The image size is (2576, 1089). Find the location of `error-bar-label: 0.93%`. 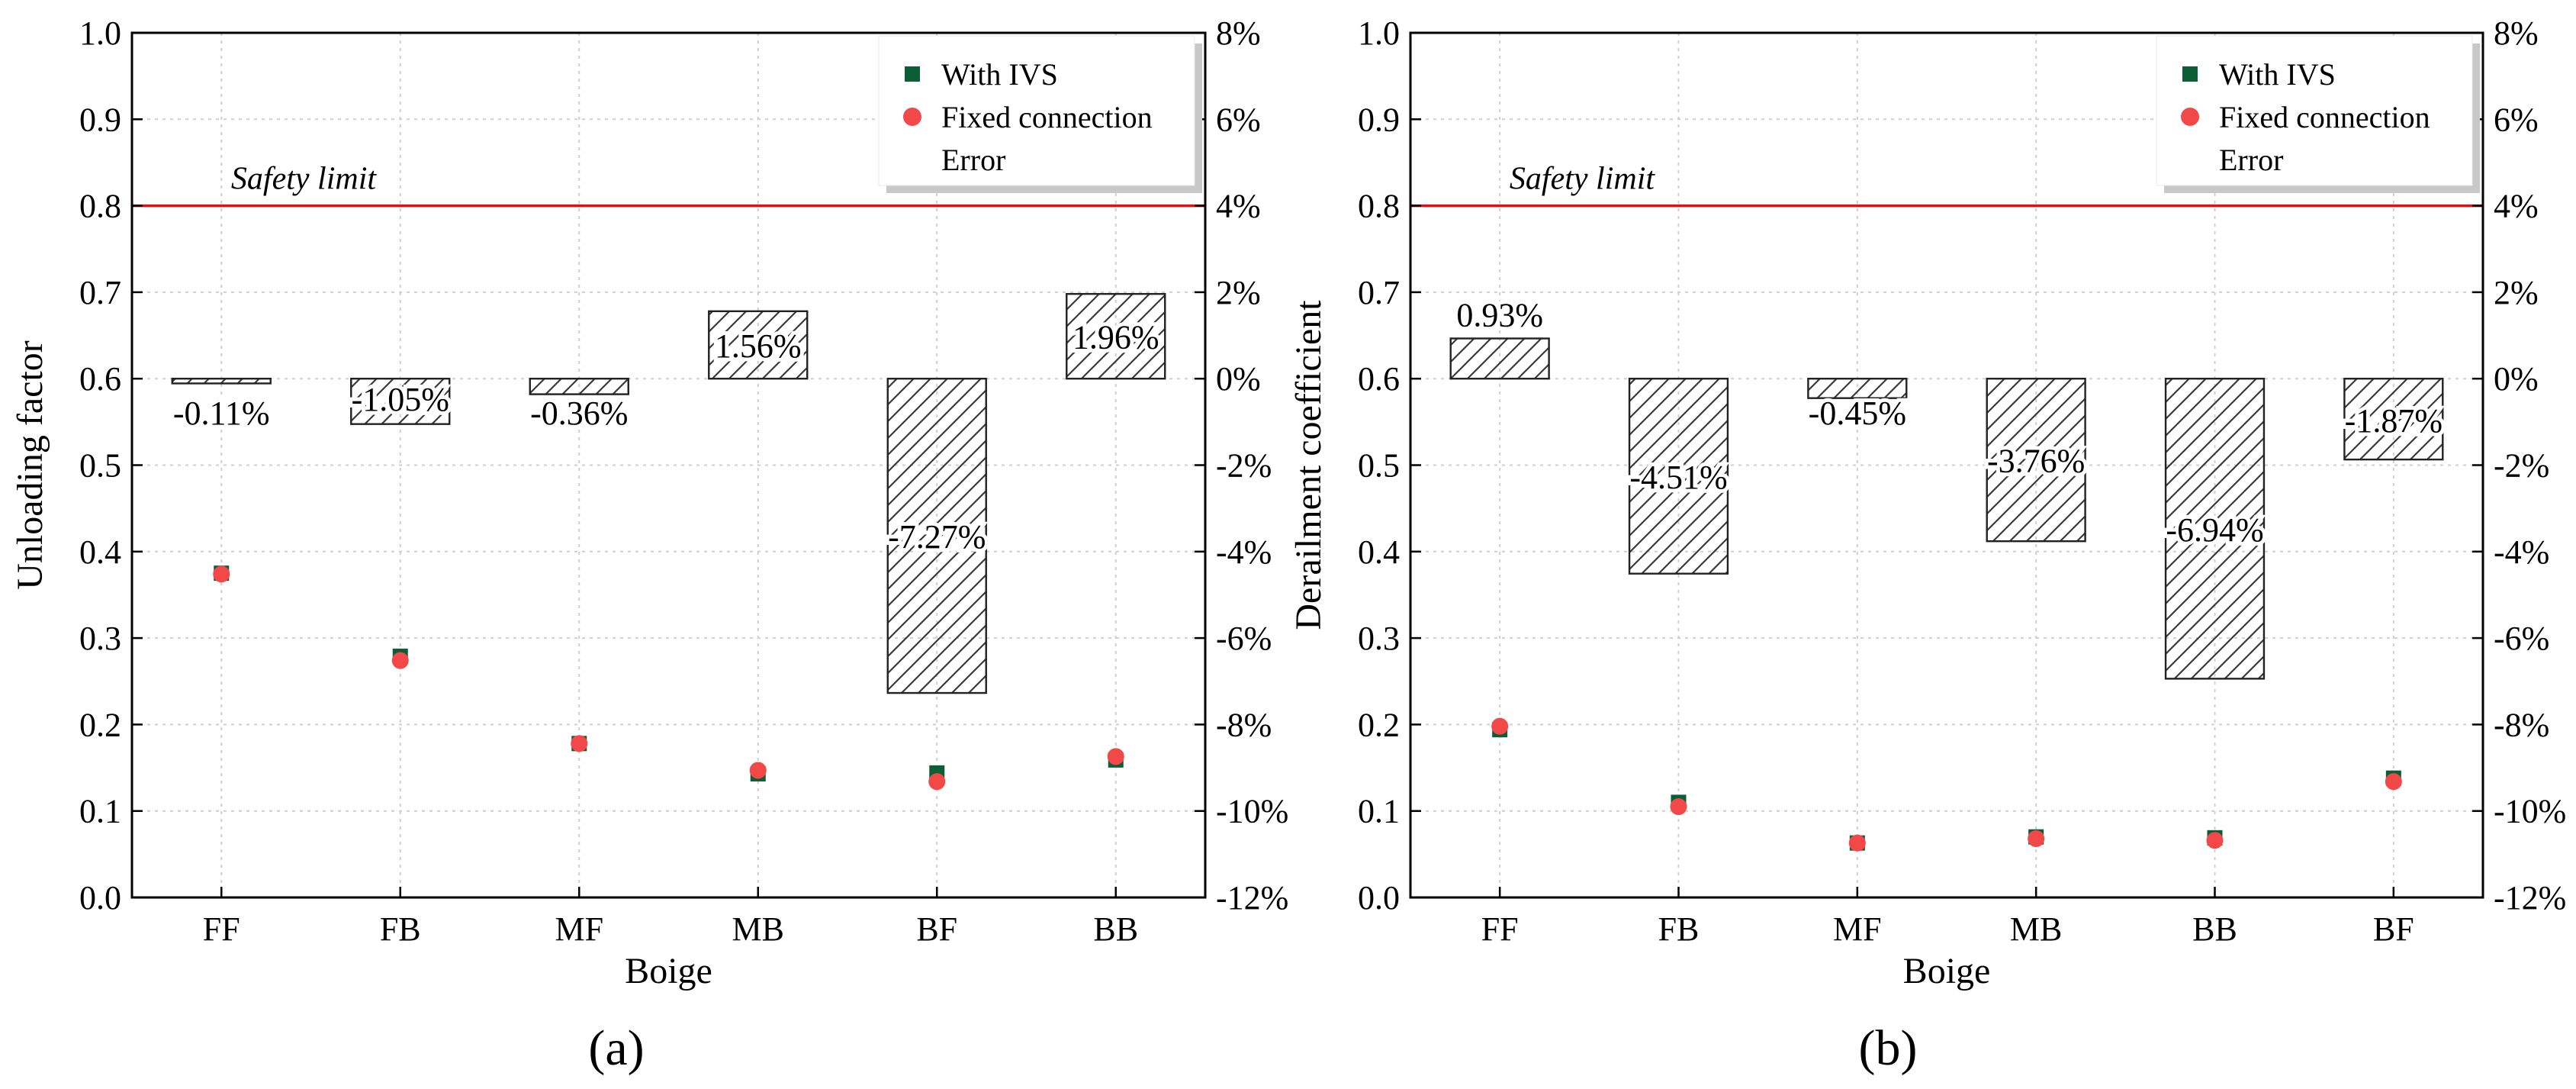

error-bar-label: 0.93% is located at coordinates (1499, 315).